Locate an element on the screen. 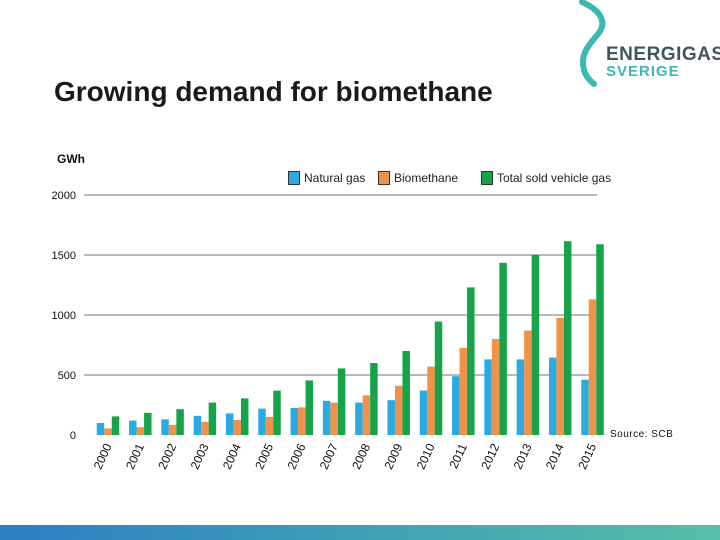  energigas-logo is located at coordinates (645, 45).